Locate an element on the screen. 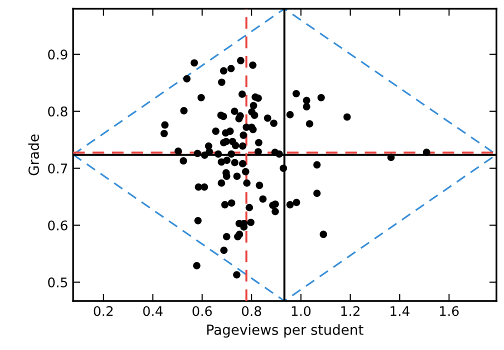 The image size is (504, 350). y-tick-label: 0.6 is located at coordinates (58, 225).